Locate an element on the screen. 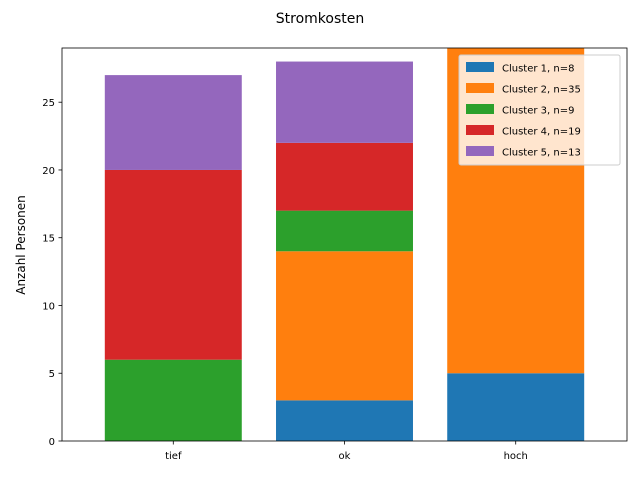 The width and height of the screenshot is (640, 480). y-tick-label: 10 is located at coordinates (48, 306).